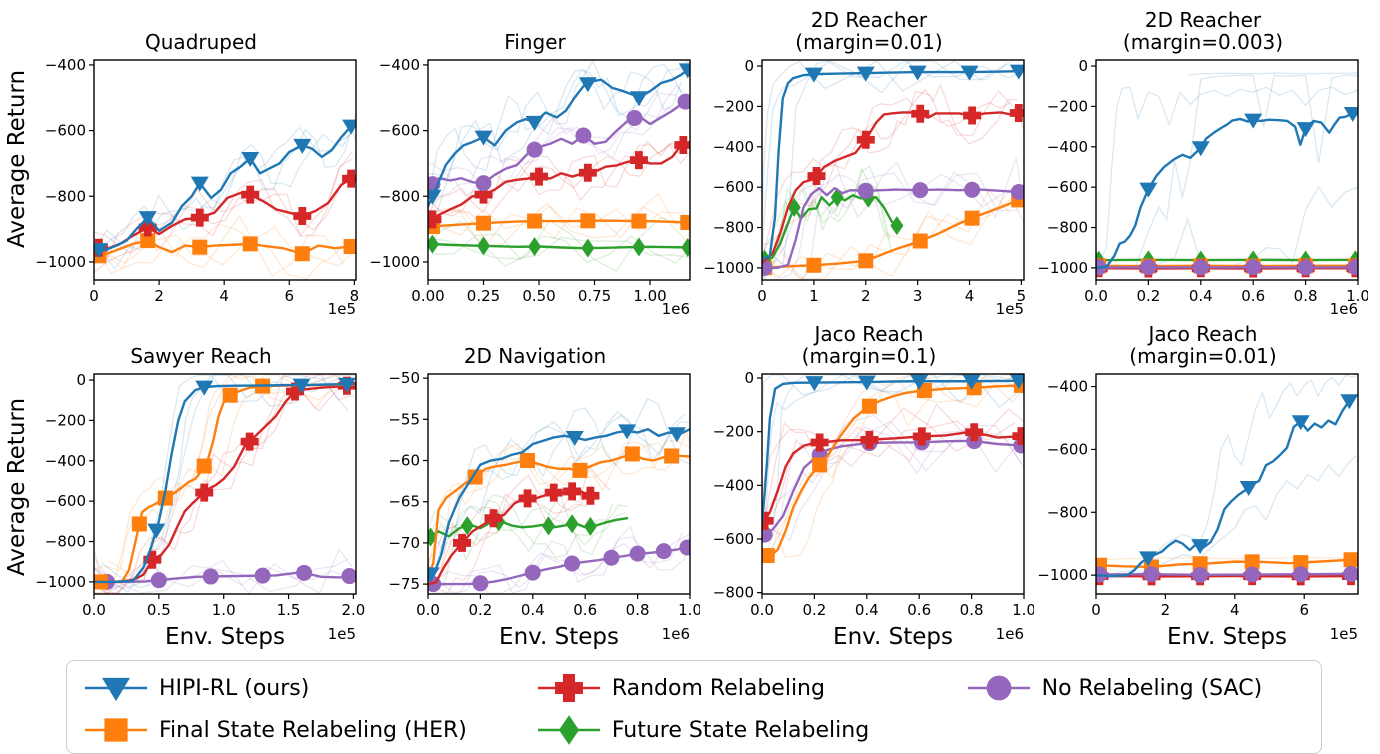 The image size is (1380, 754). What do you see at coordinates (998, 688) in the screenshot?
I see `no-relabeling-marker-icon` at bounding box center [998, 688].